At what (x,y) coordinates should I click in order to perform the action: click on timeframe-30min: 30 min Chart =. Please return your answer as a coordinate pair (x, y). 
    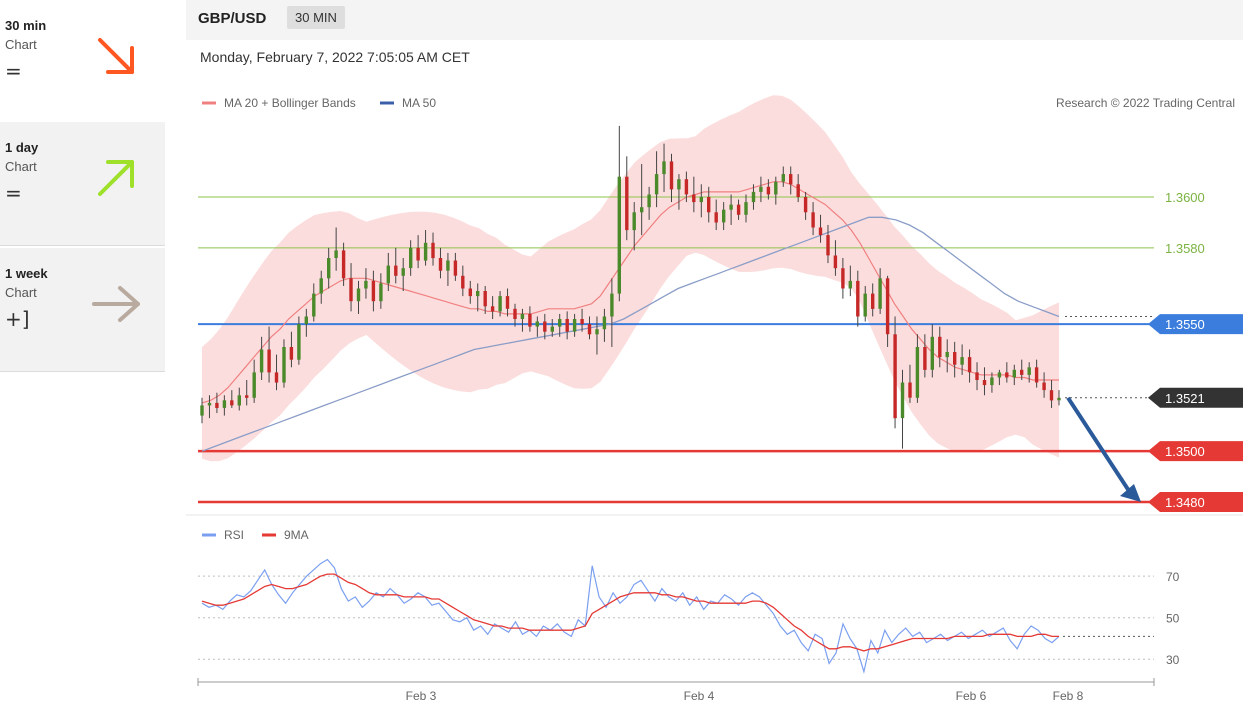
    Looking at the image, I should click on (82, 62).